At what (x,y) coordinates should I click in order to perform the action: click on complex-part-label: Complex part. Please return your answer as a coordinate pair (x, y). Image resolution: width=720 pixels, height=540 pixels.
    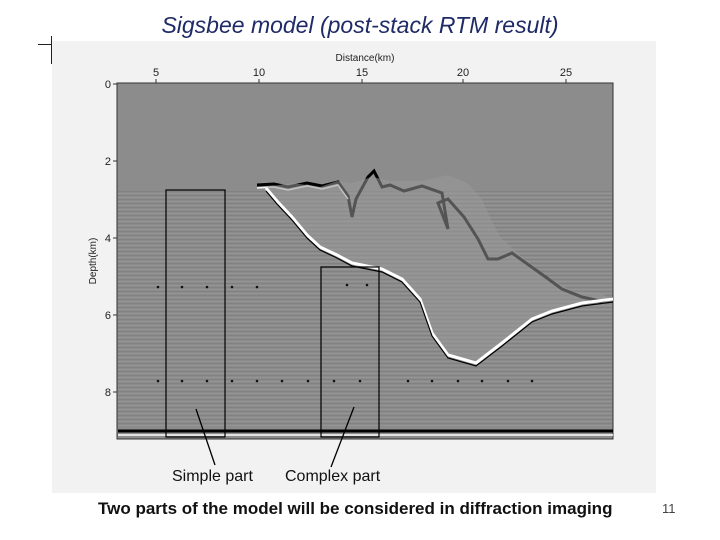
    Looking at the image, I should click on (333, 476).